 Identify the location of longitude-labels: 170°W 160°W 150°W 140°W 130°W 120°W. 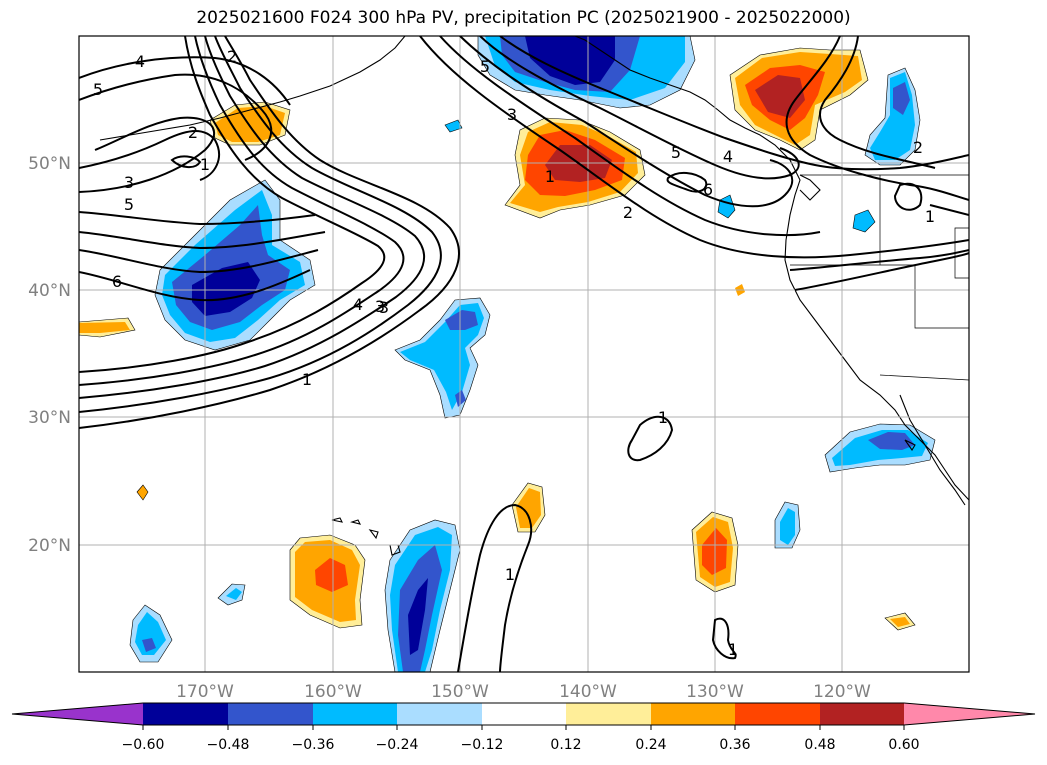
(523, 692).